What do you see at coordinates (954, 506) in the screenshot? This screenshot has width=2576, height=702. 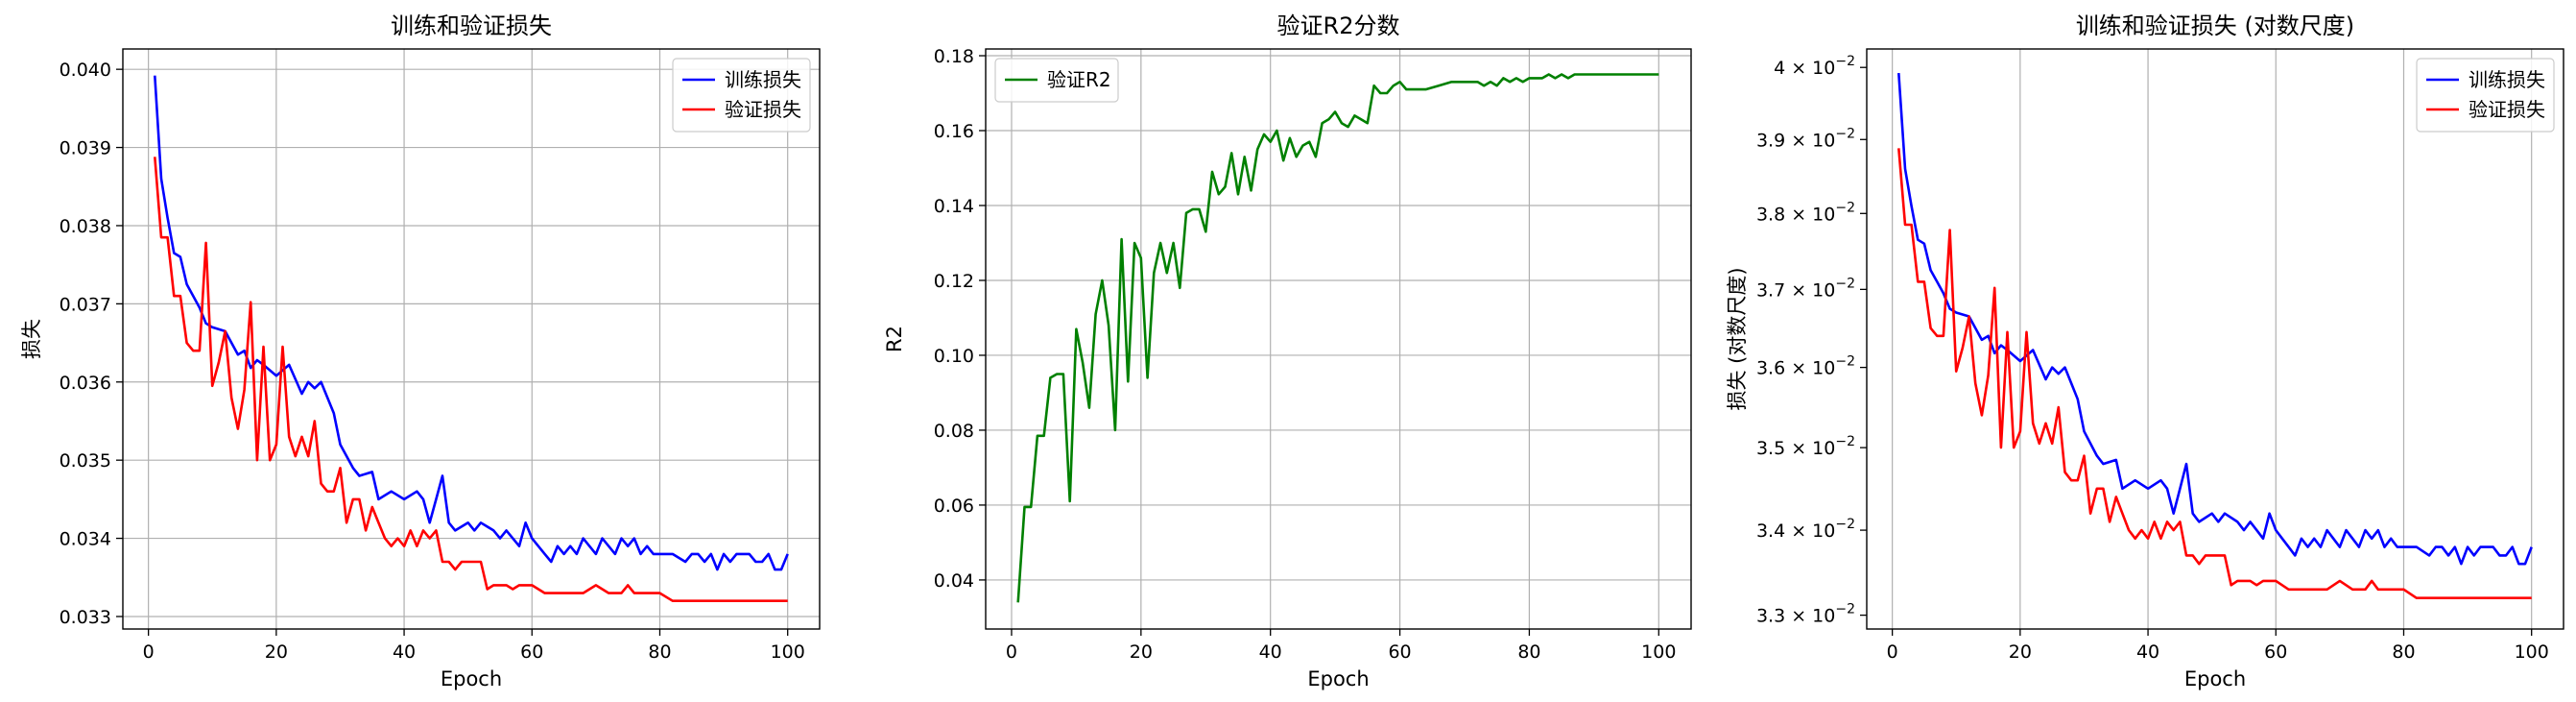 I see `y-tick-label: 0.06` at bounding box center [954, 506].